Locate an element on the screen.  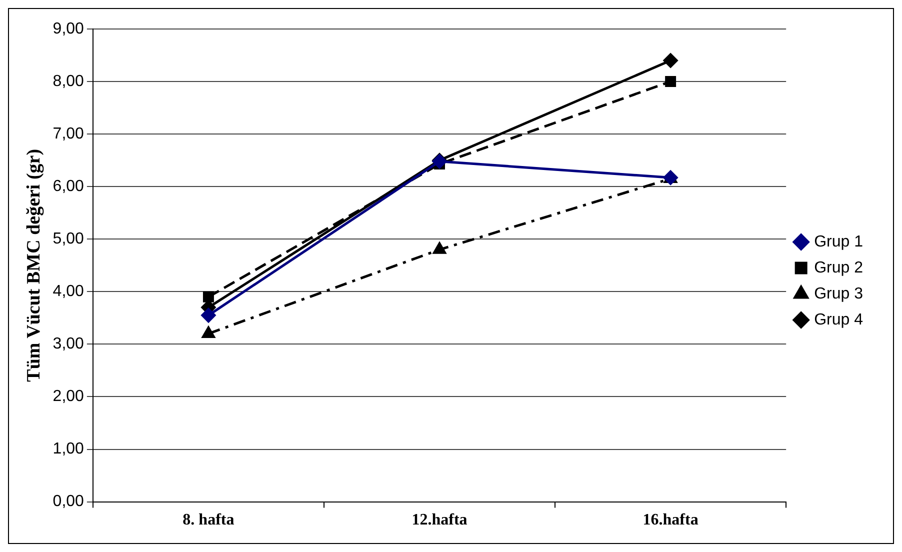
y-tick-label: 8,00 is located at coordinates (68, 81).